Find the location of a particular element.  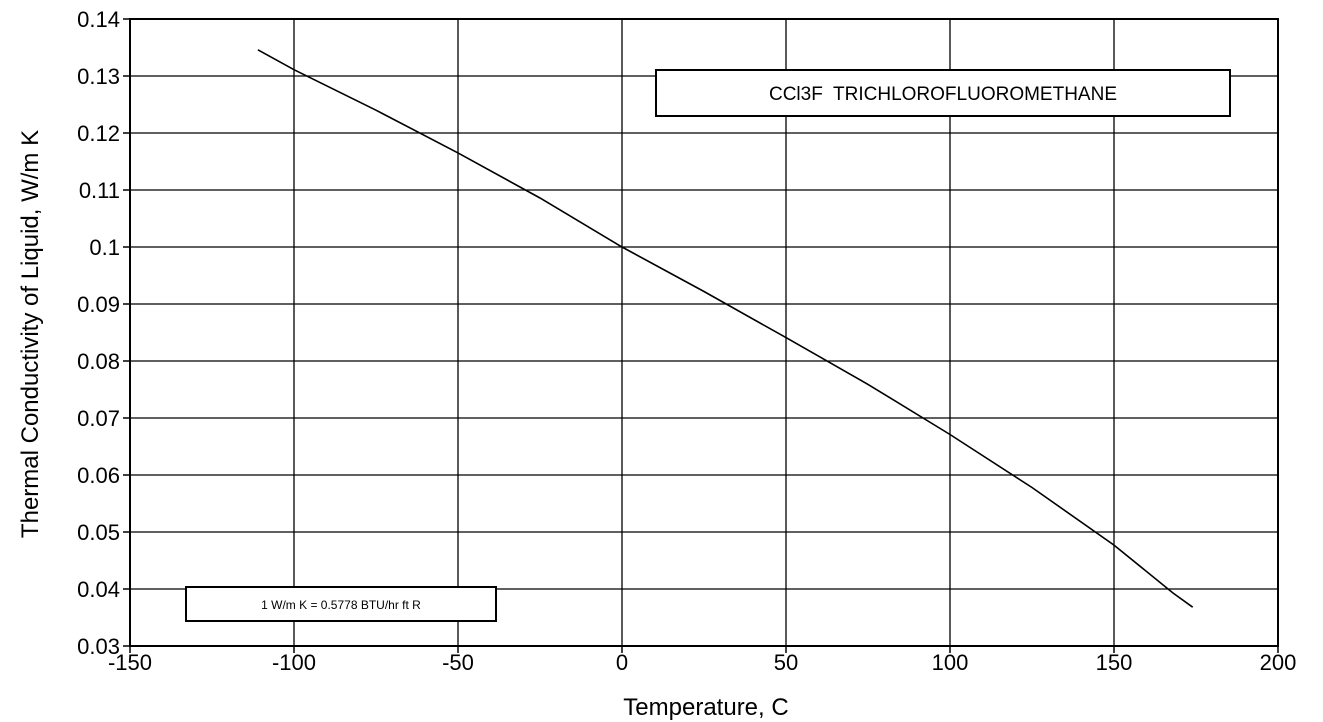

y-tick-label: 0.08 is located at coordinates (98, 361).